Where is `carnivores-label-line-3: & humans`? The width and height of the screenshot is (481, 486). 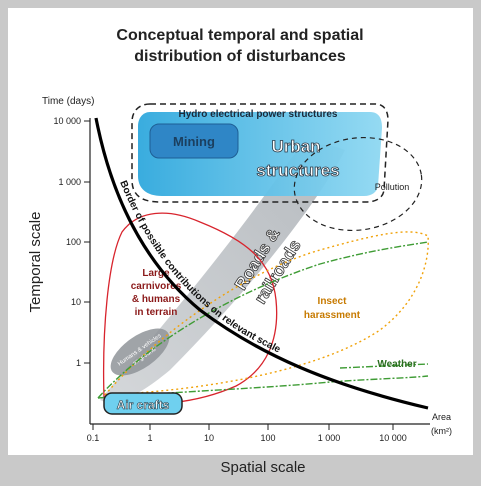 carnivores-label-line-3: & humans is located at coordinates (156, 299).